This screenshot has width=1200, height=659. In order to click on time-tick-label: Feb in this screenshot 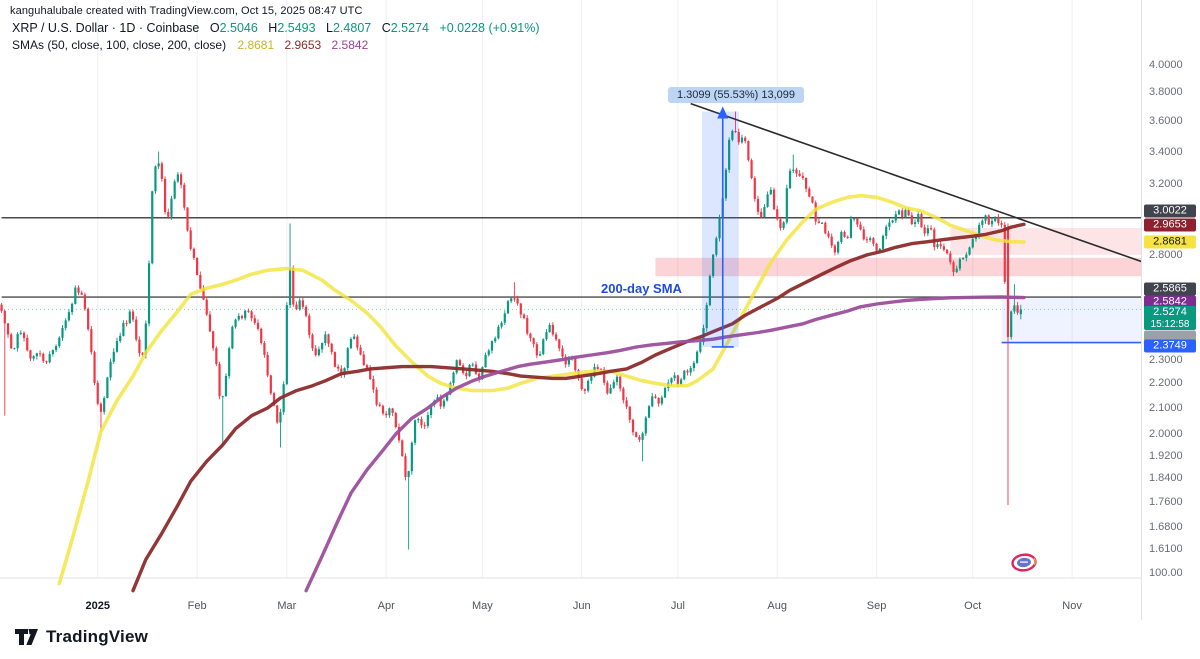, I will do `click(197, 606)`.